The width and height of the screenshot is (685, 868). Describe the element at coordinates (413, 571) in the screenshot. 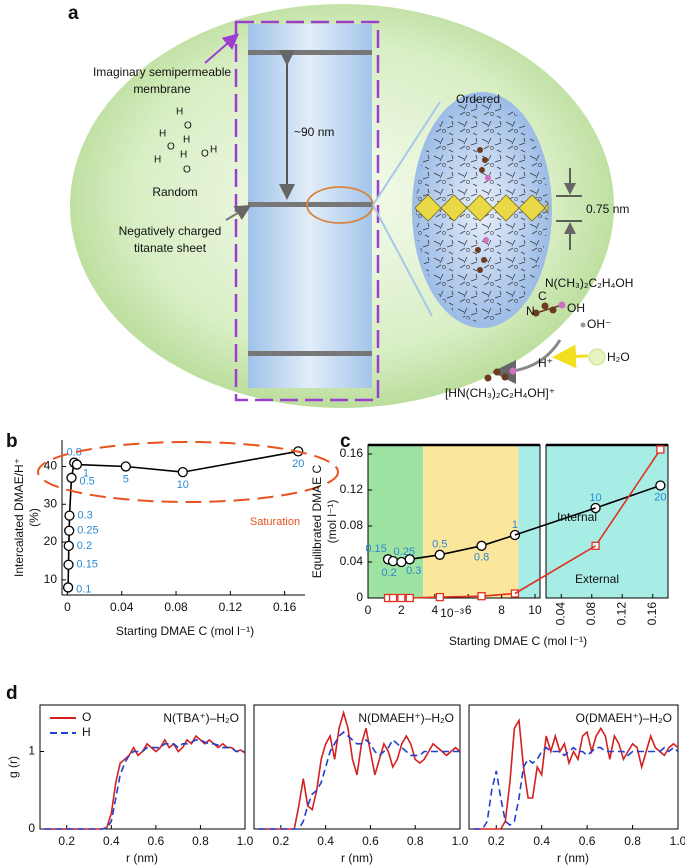

I see `point-label: 0.3` at that location.